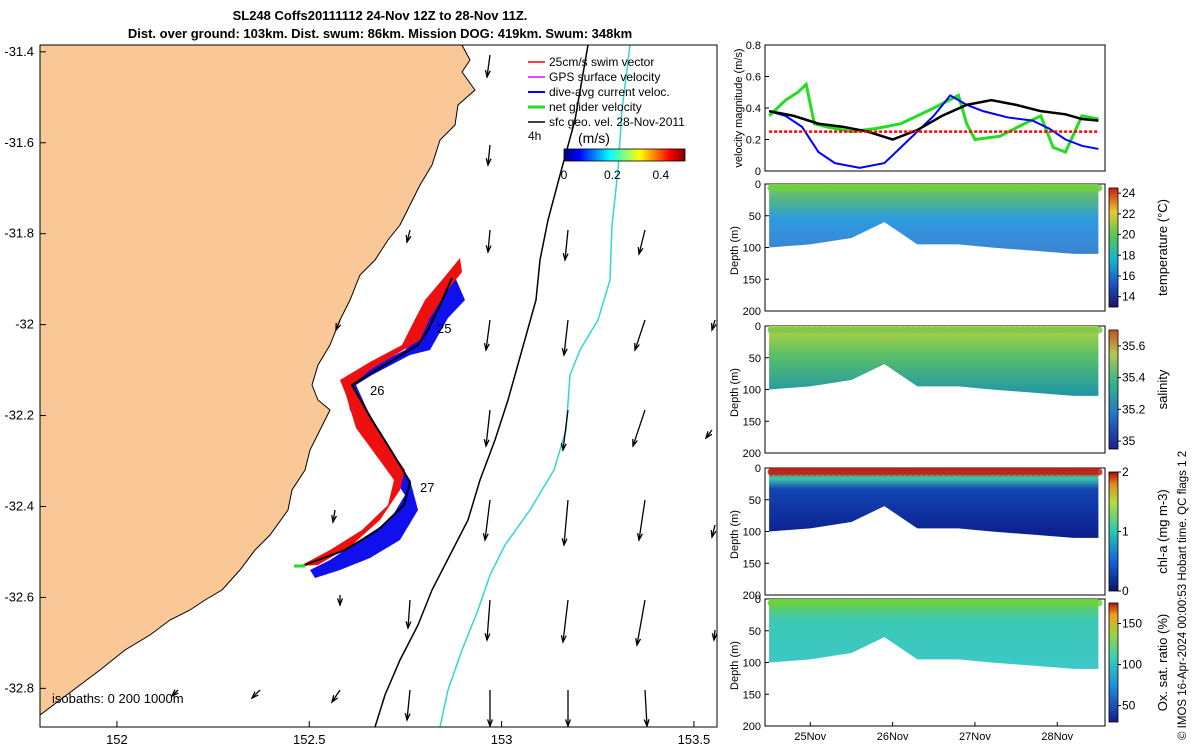 This screenshot has height=750, width=1200. Describe the element at coordinates (594, 138) in the screenshot. I see `speed-scale-label: (m/s)` at that location.